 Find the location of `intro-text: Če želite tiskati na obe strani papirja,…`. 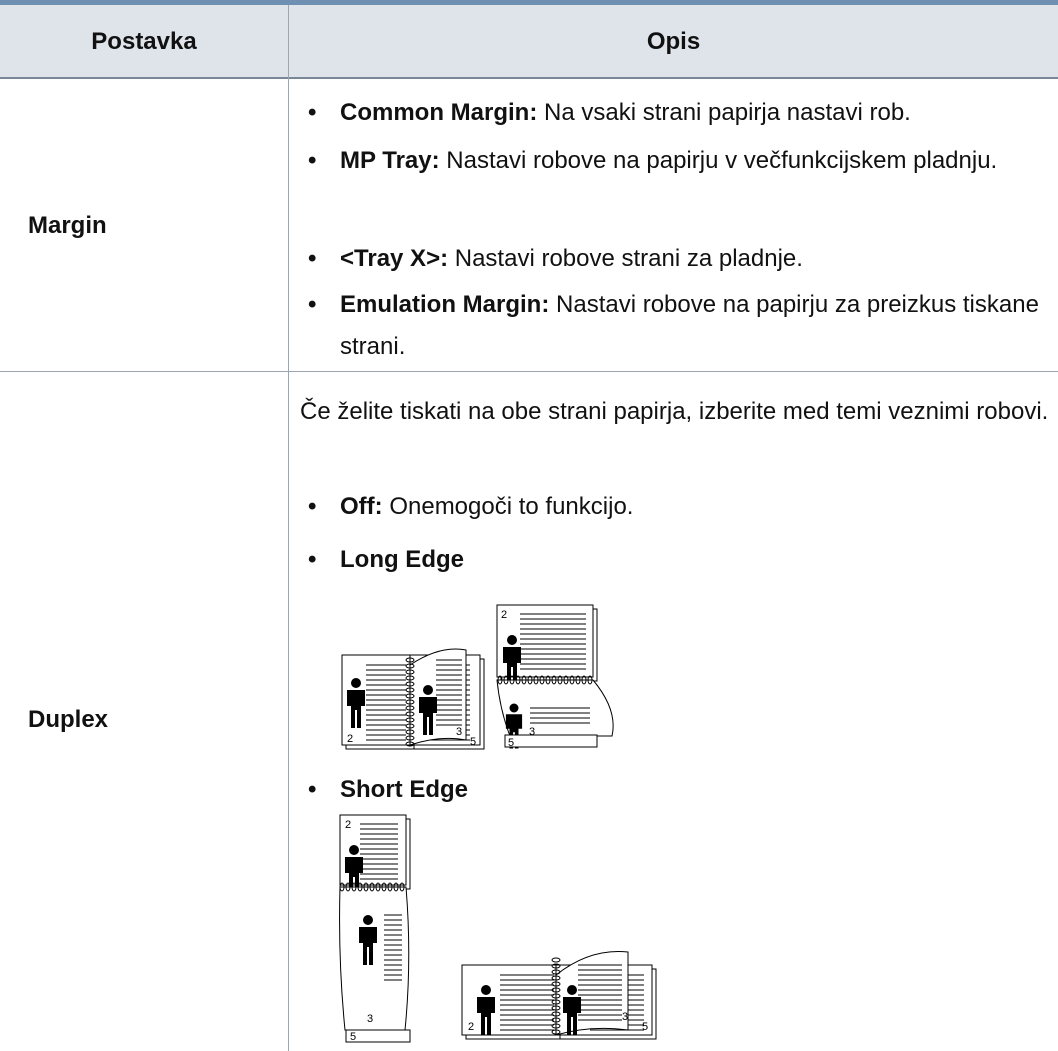

intro-text: Če želite tiskati na obe strani papirja,… is located at coordinates (674, 411).